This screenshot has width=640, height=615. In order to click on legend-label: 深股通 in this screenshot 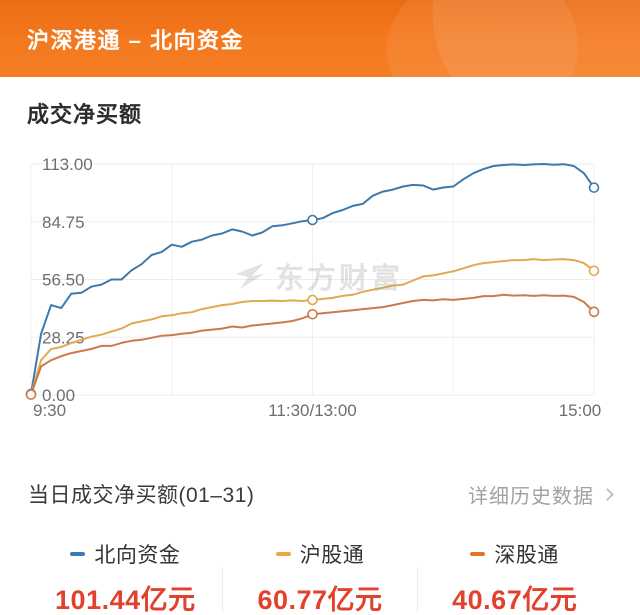, I will do `click(526, 555)`.